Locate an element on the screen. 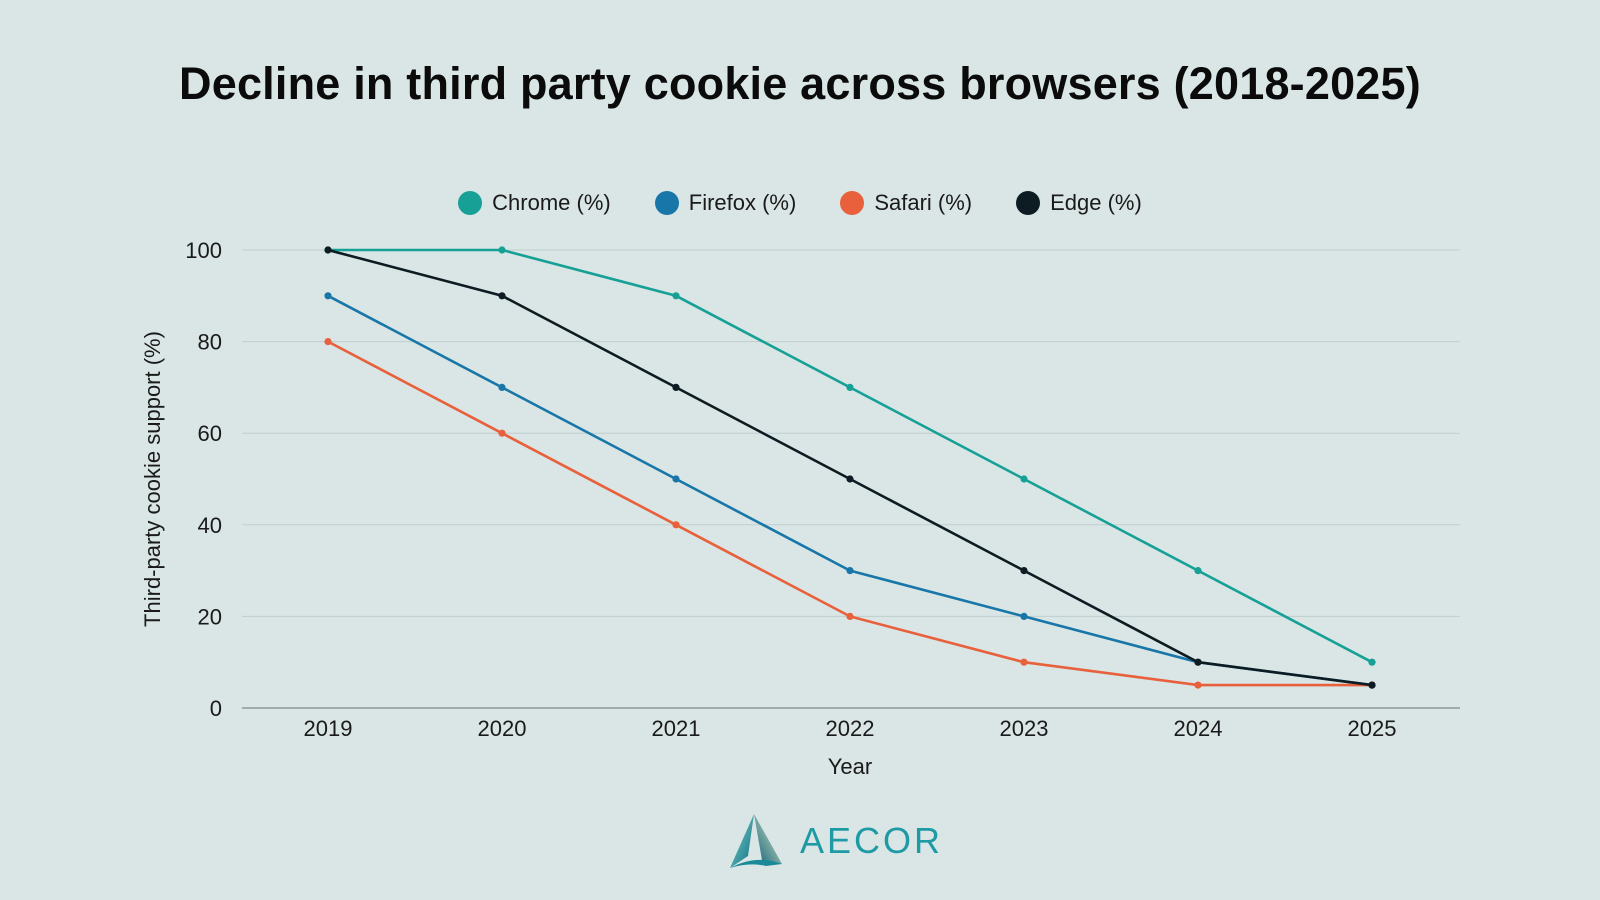 The width and height of the screenshot is (1600, 900). legend-label-edge: Edge (%) is located at coordinates (1096, 202).